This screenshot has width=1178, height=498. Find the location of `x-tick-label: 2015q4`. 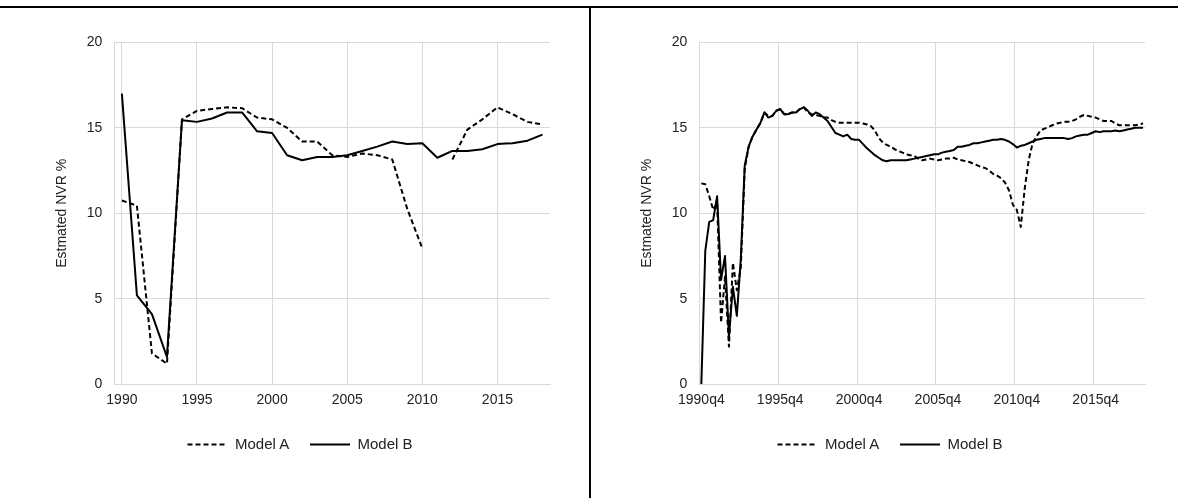

x-tick-label: 2015q4 is located at coordinates (1096, 399).